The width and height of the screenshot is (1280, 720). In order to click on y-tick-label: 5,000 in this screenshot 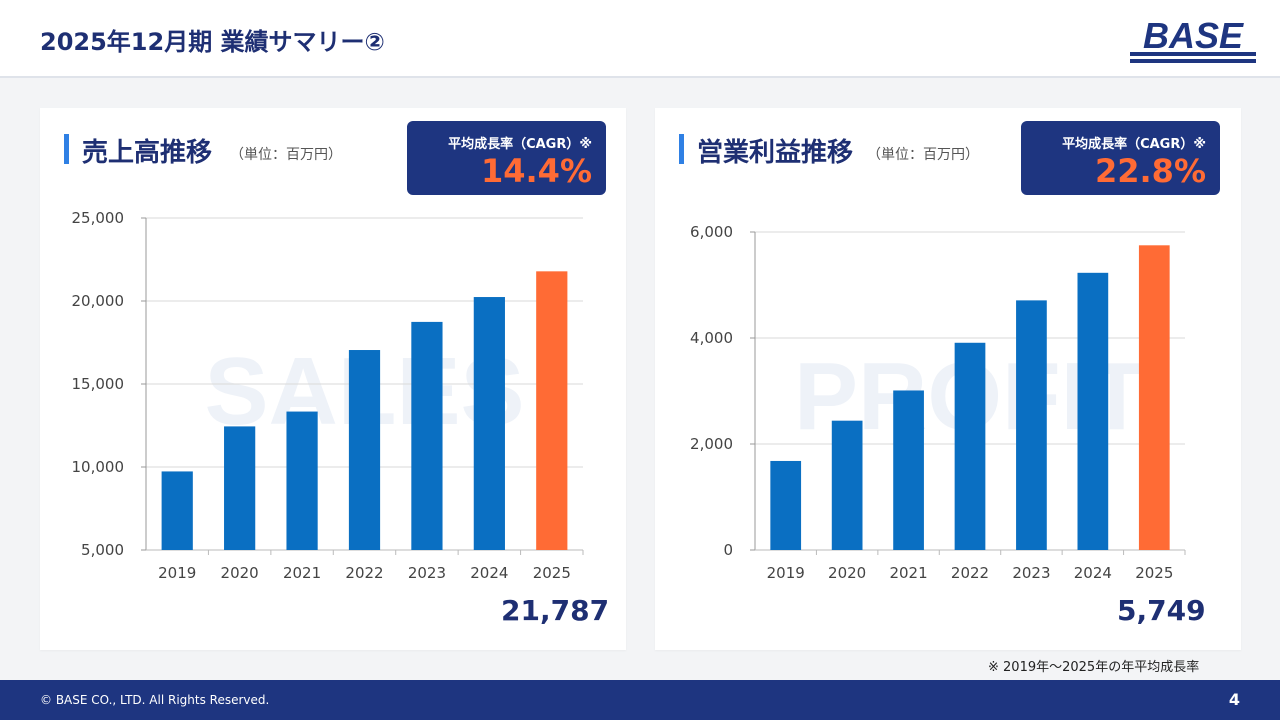, I will do `click(102, 550)`.